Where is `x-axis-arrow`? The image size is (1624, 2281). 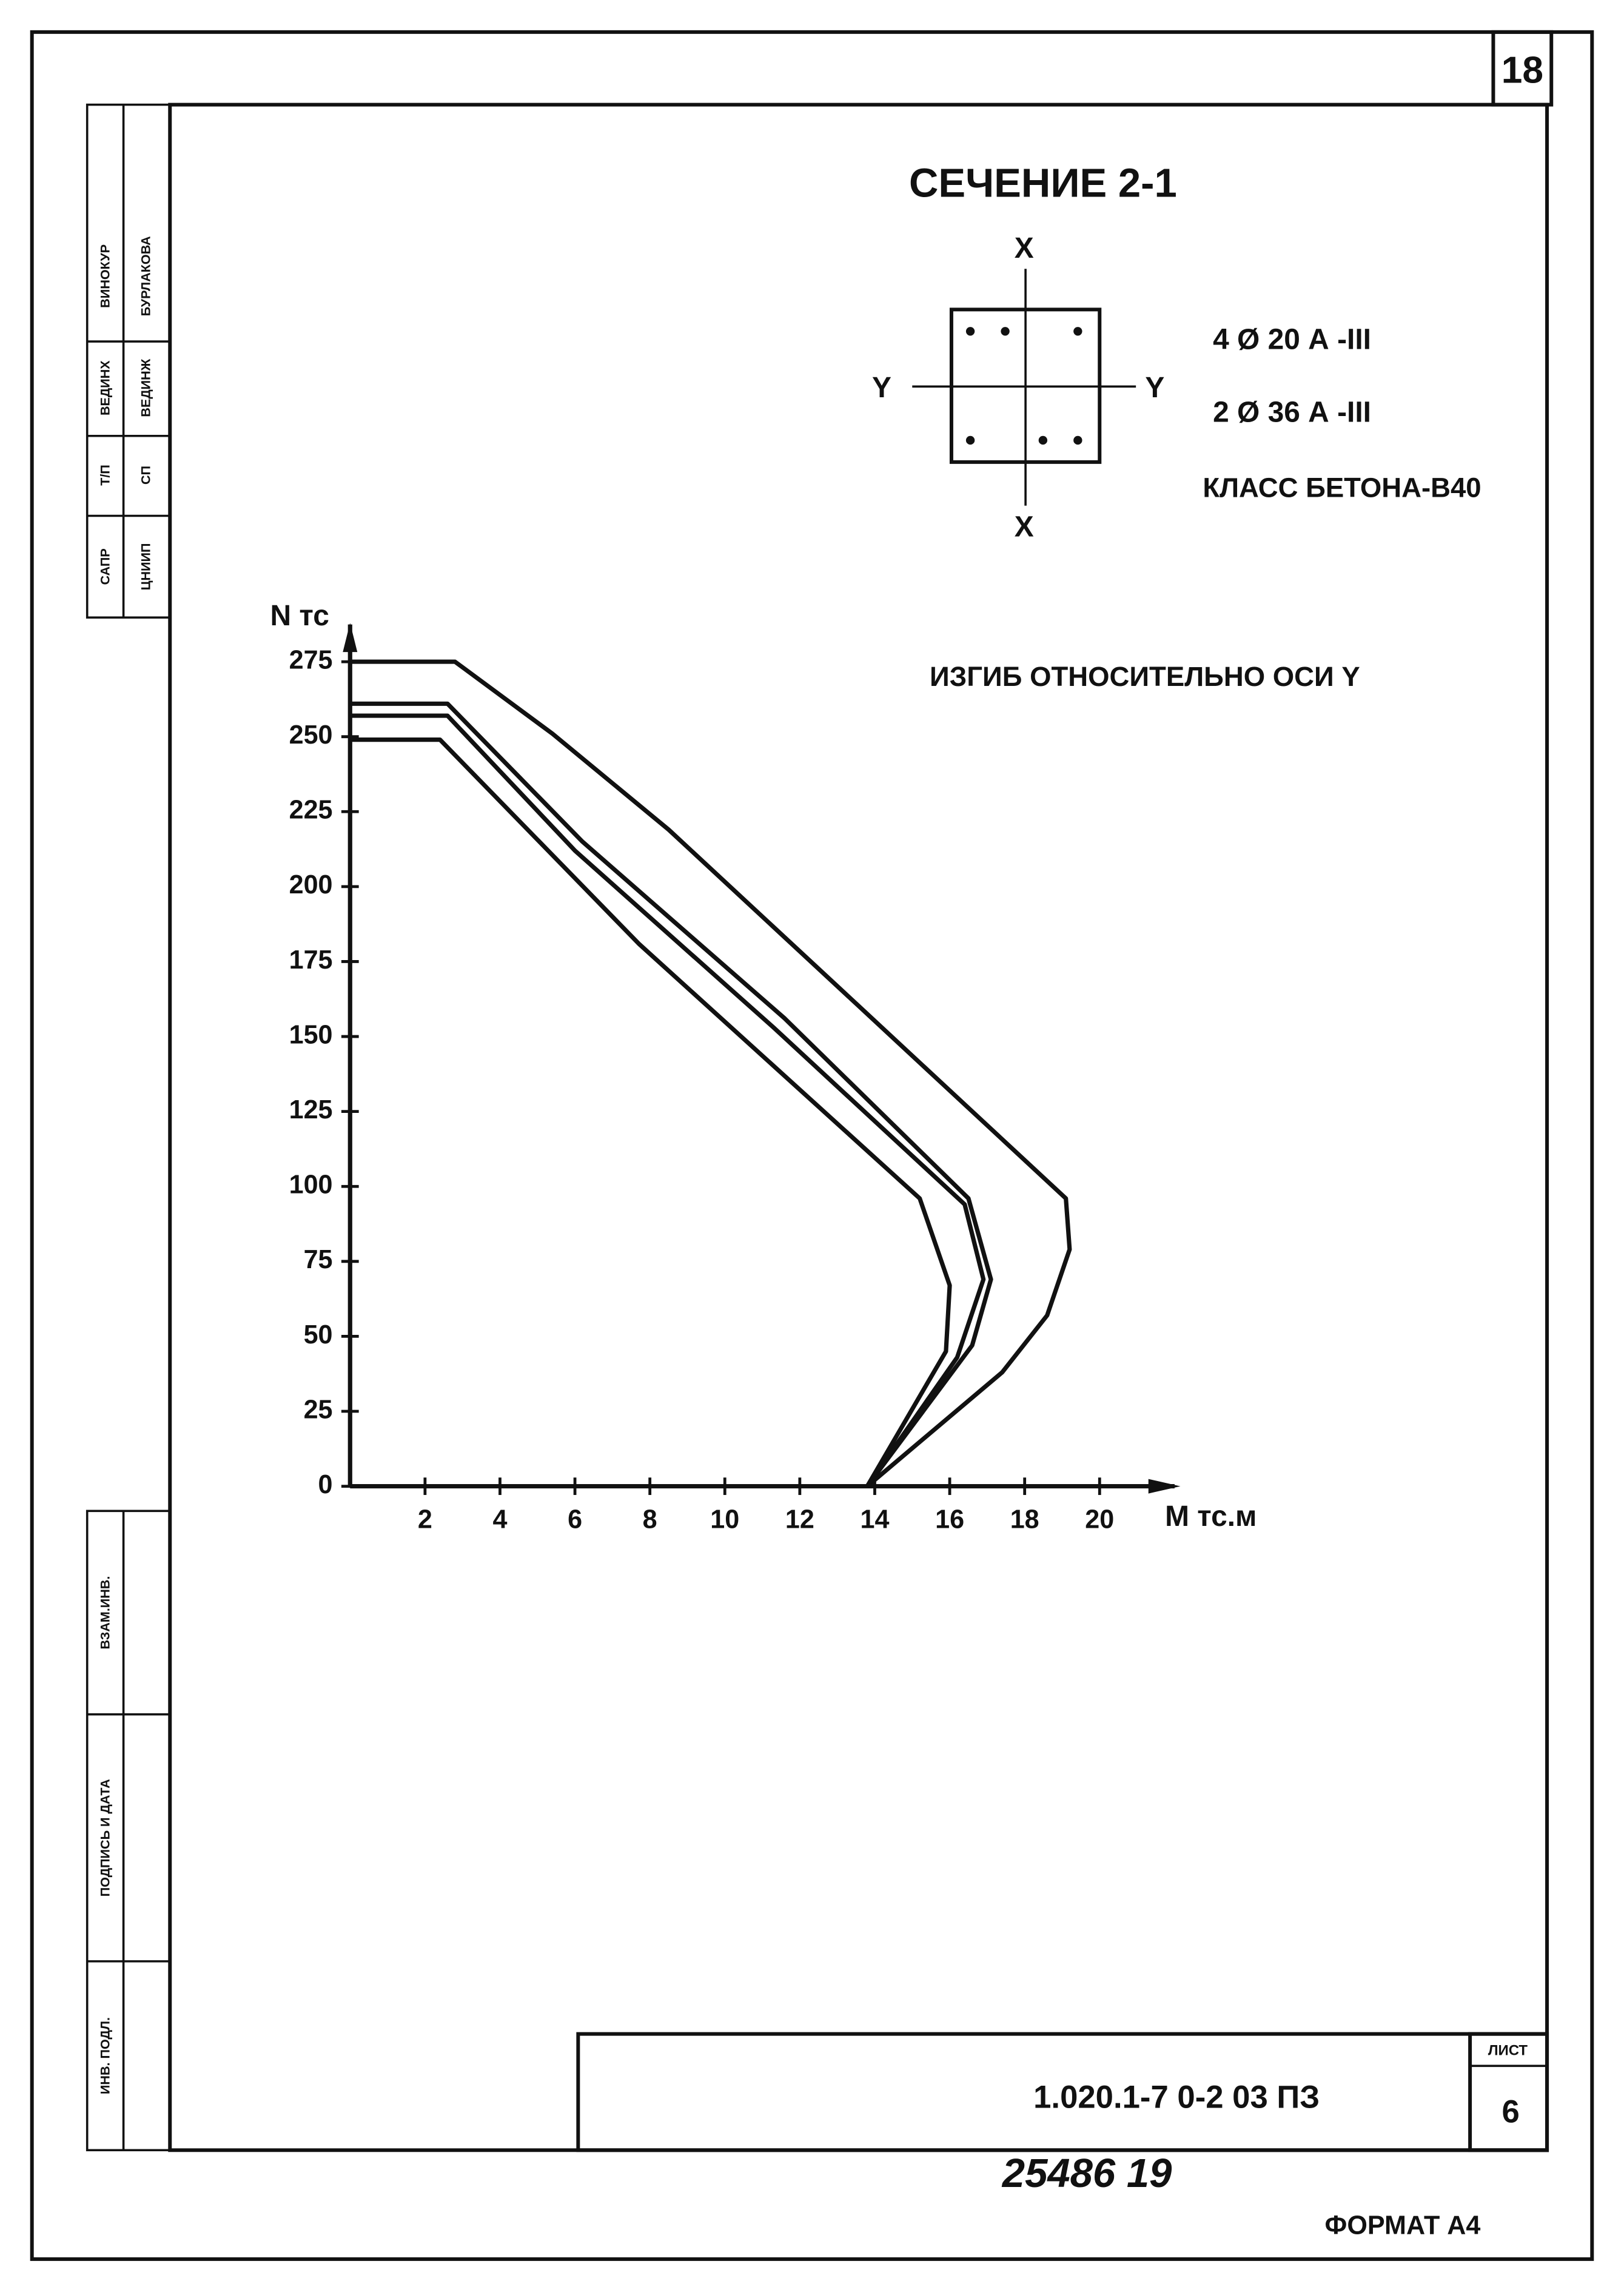 x-axis-arrow is located at coordinates (1165, 1486).